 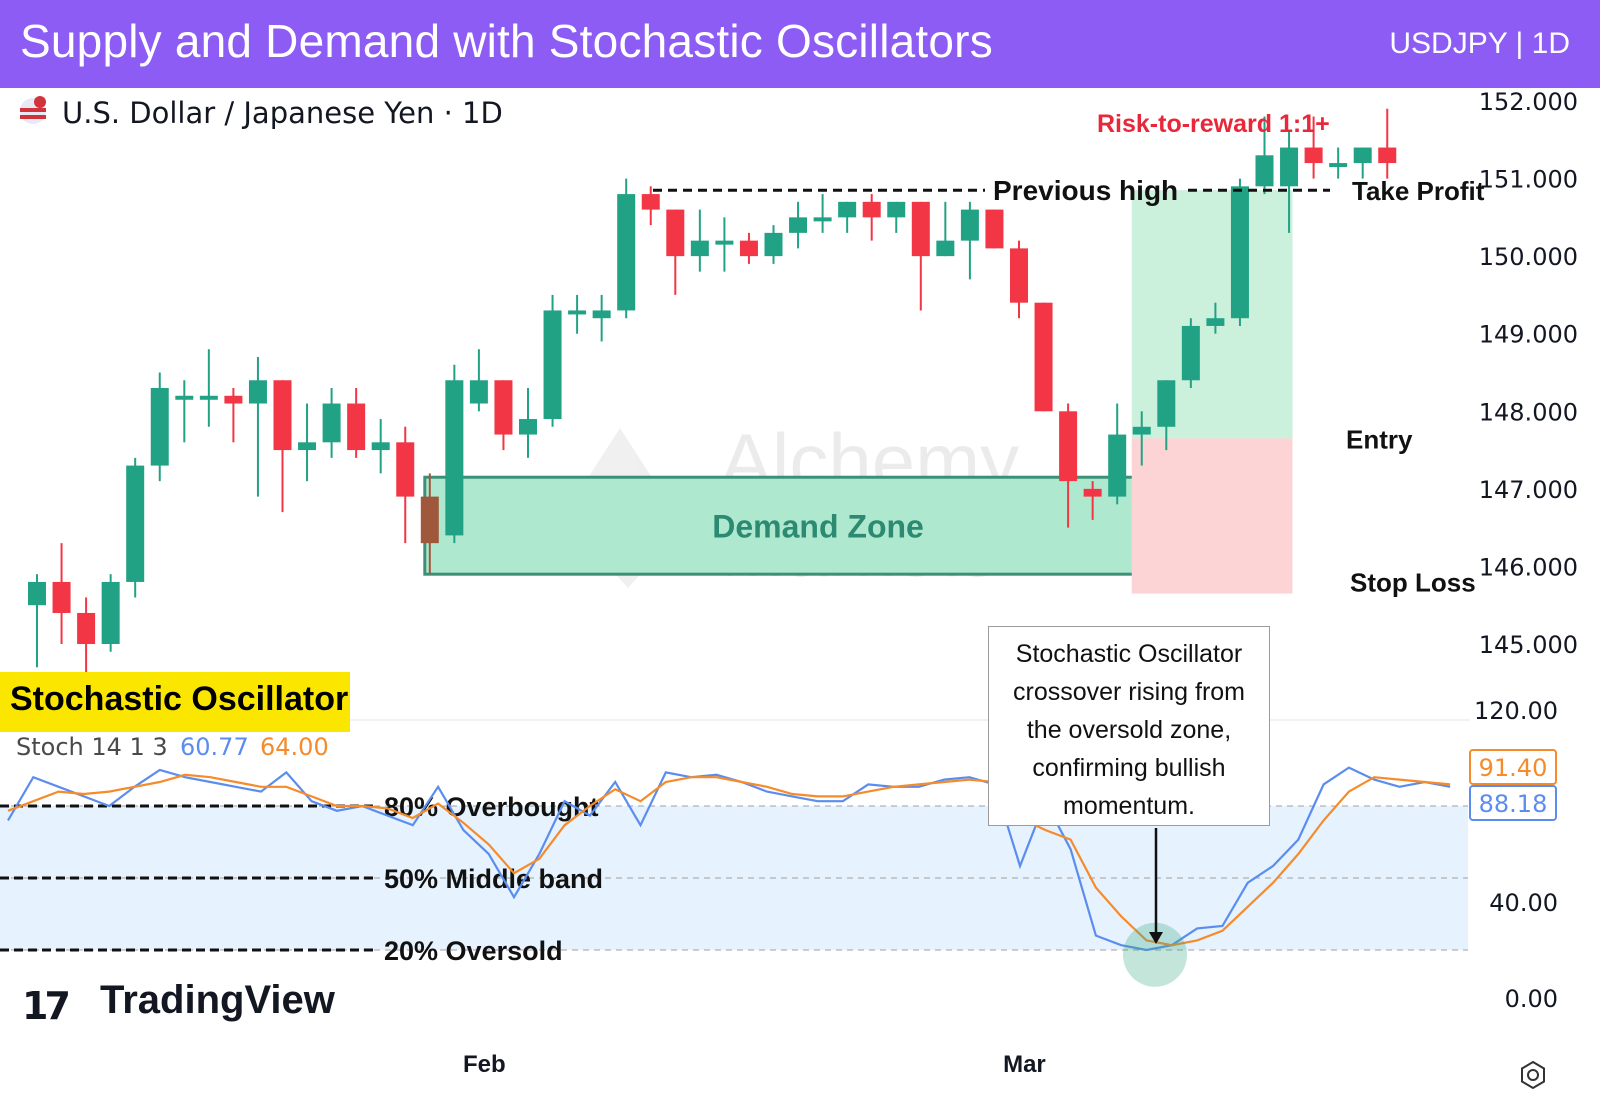 I want to click on time-axis: Feb Mar, so click(x=754, y=1064).